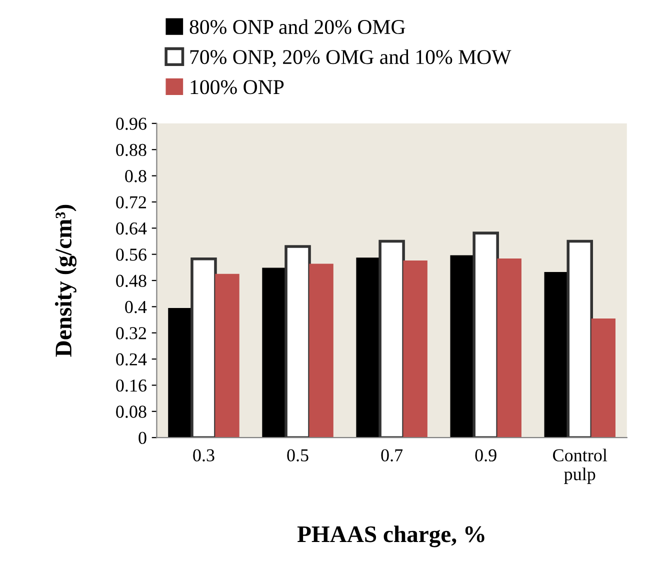  Describe the element at coordinates (131, 359) in the screenshot. I see `y-tick-label: 0.24` at that location.